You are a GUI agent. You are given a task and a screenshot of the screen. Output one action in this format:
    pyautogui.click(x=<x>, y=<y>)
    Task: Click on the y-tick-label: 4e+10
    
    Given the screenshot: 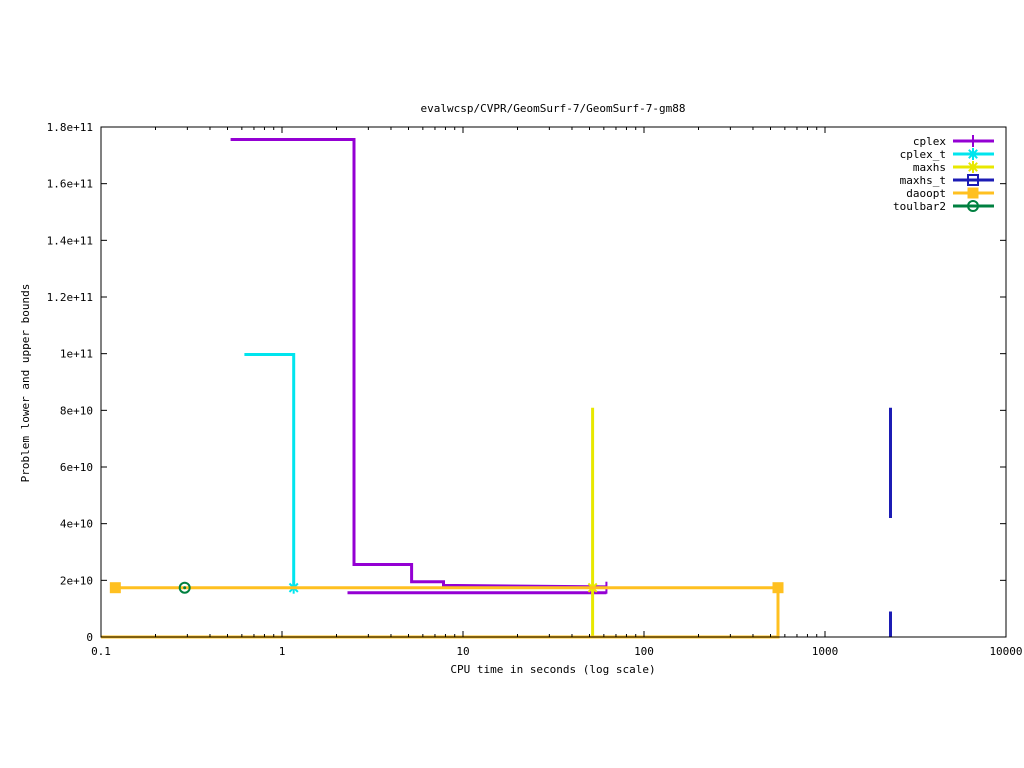 What is the action you would take?
    pyautogui.click(x=76, y=524)
    